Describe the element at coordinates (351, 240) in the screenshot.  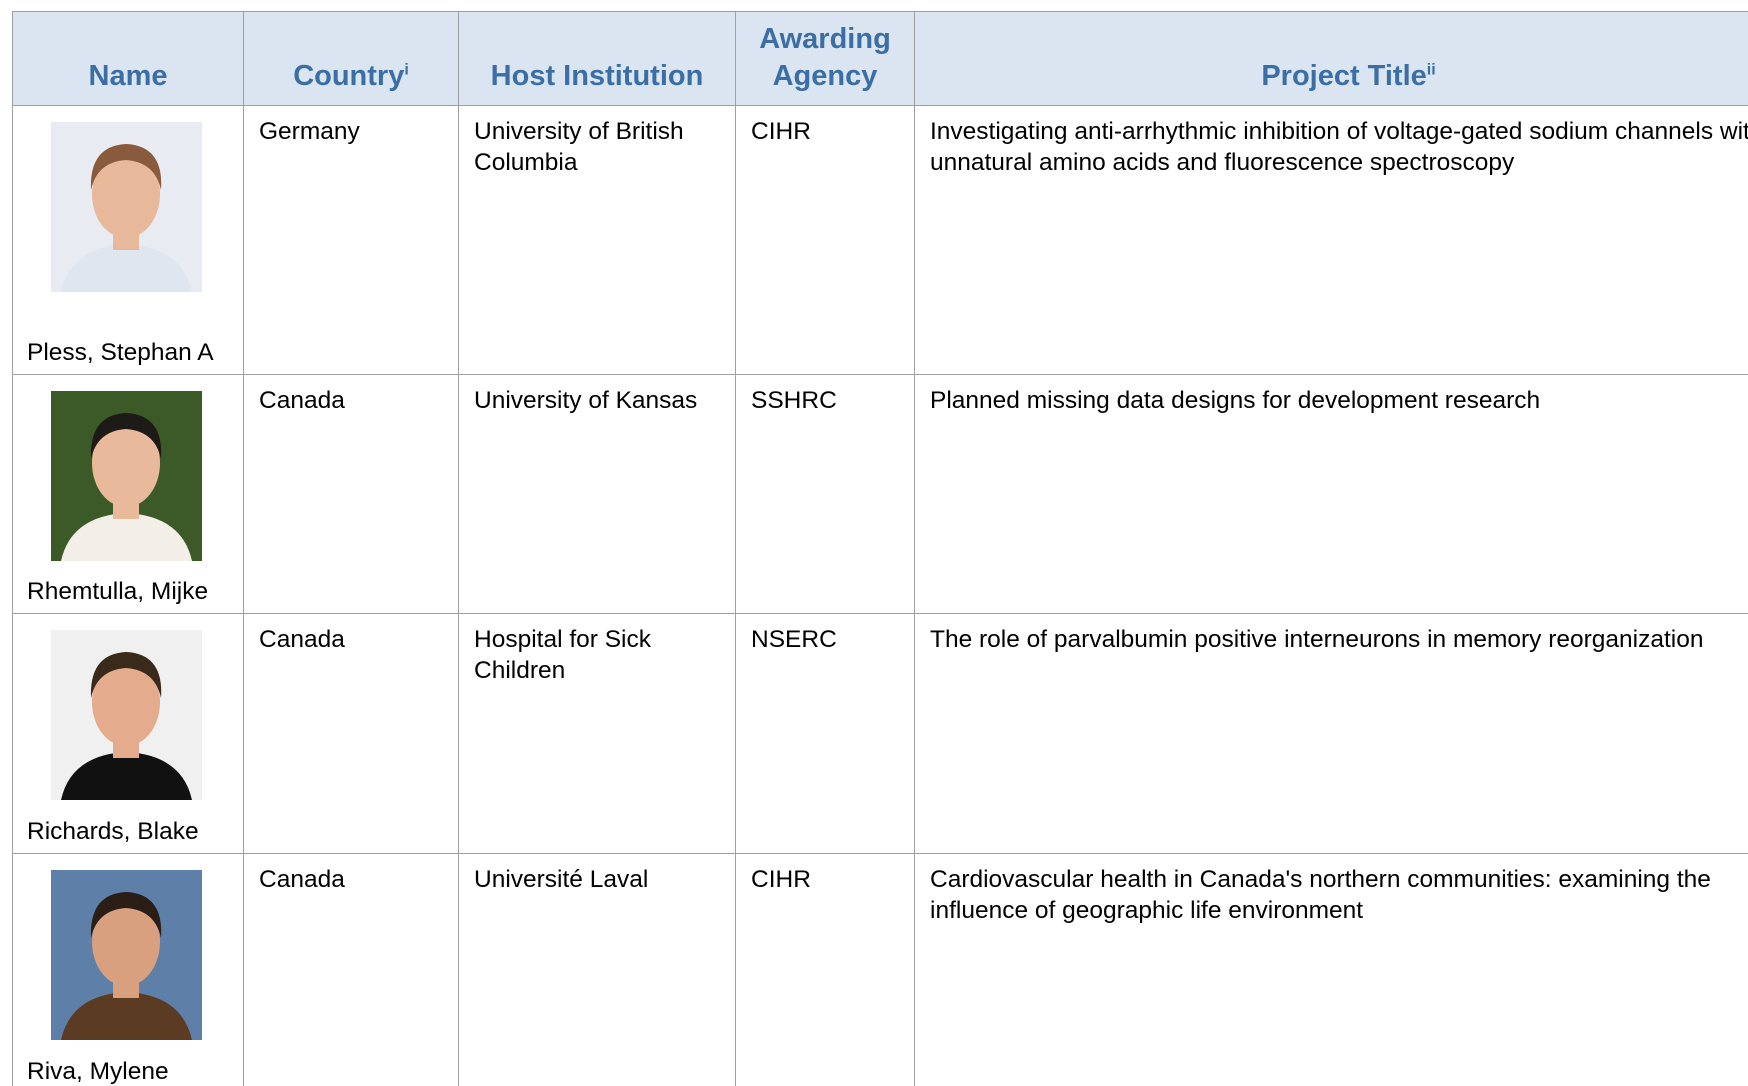
I see `country-cell: Germany` at that location.